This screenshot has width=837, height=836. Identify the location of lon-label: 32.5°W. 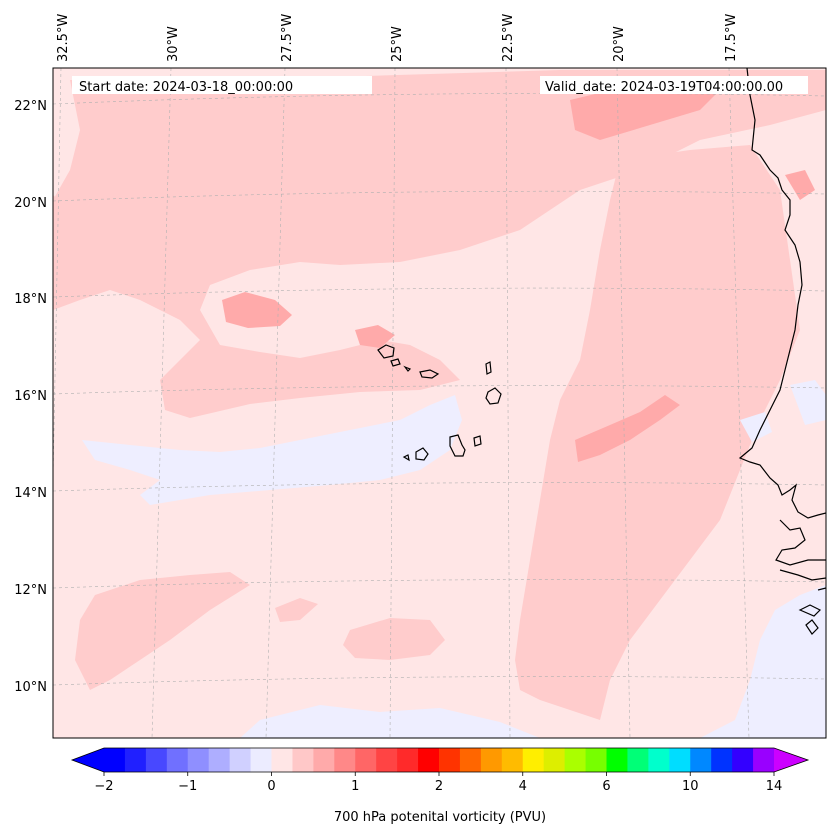
(63, 38).